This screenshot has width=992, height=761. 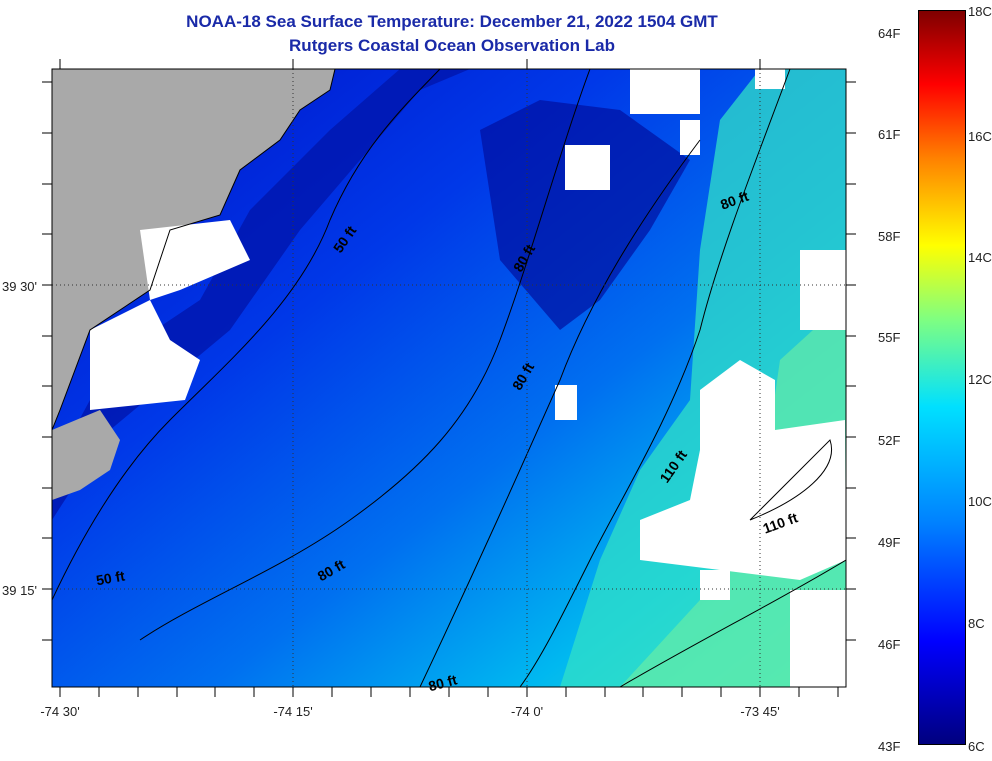 I want to click on fahrenheit-tick: 58F, so click(x=889, y=236).